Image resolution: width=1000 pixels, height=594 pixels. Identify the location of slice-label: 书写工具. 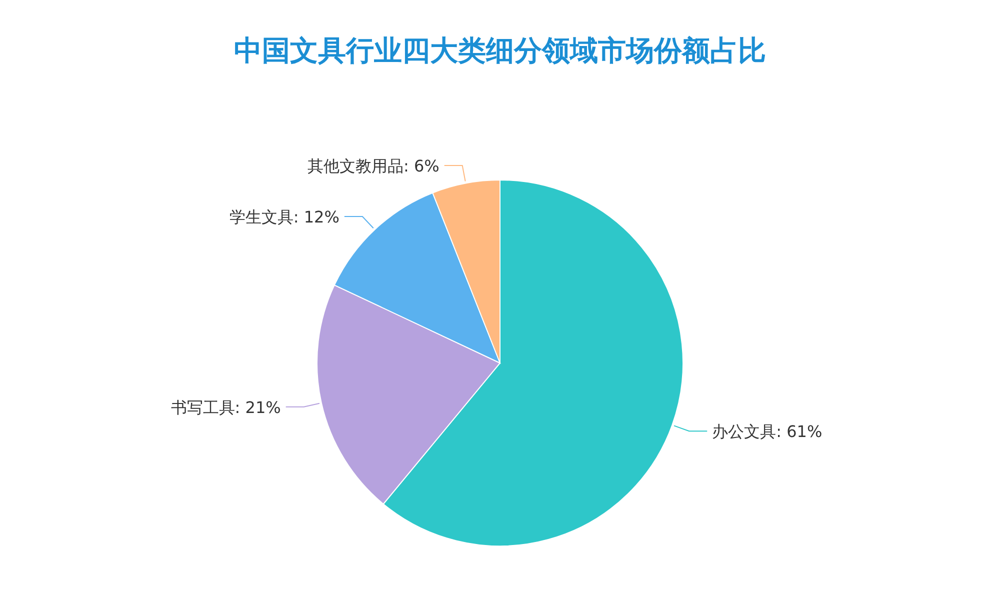
(202, 407).